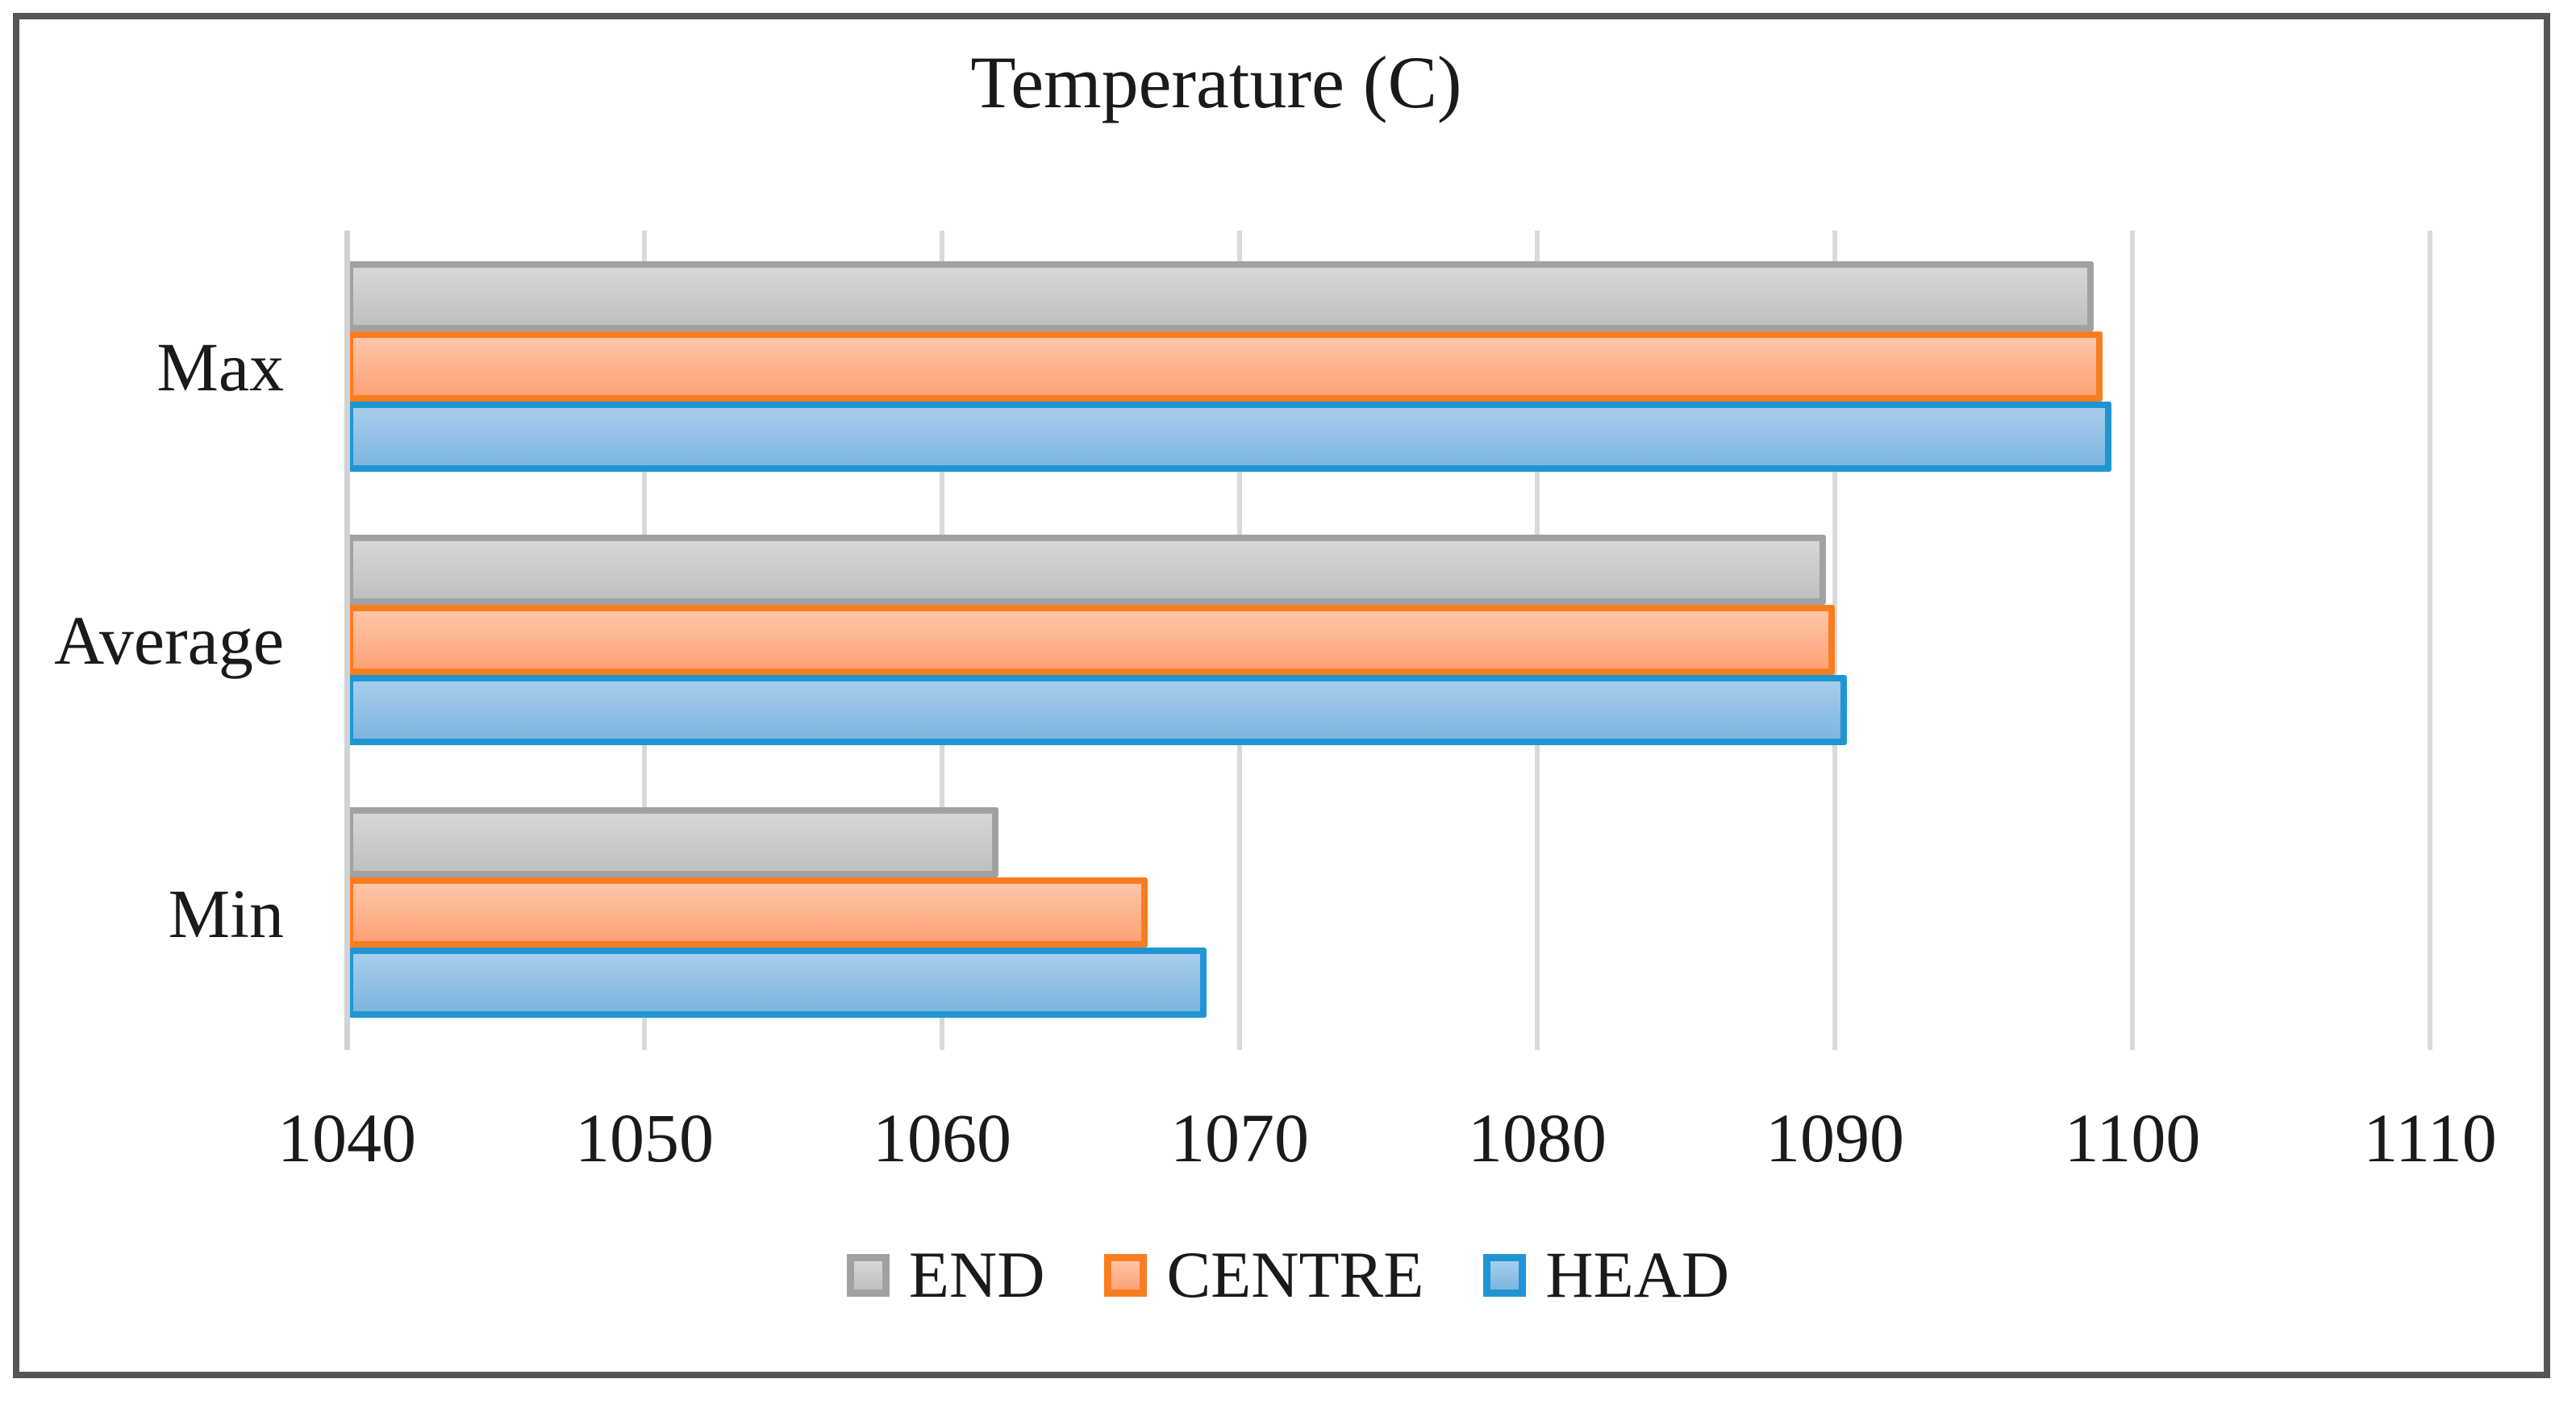 This screenshot has height=1404, width=2576. I want to click on x-tick-label: 1060, so click(942, 1138).